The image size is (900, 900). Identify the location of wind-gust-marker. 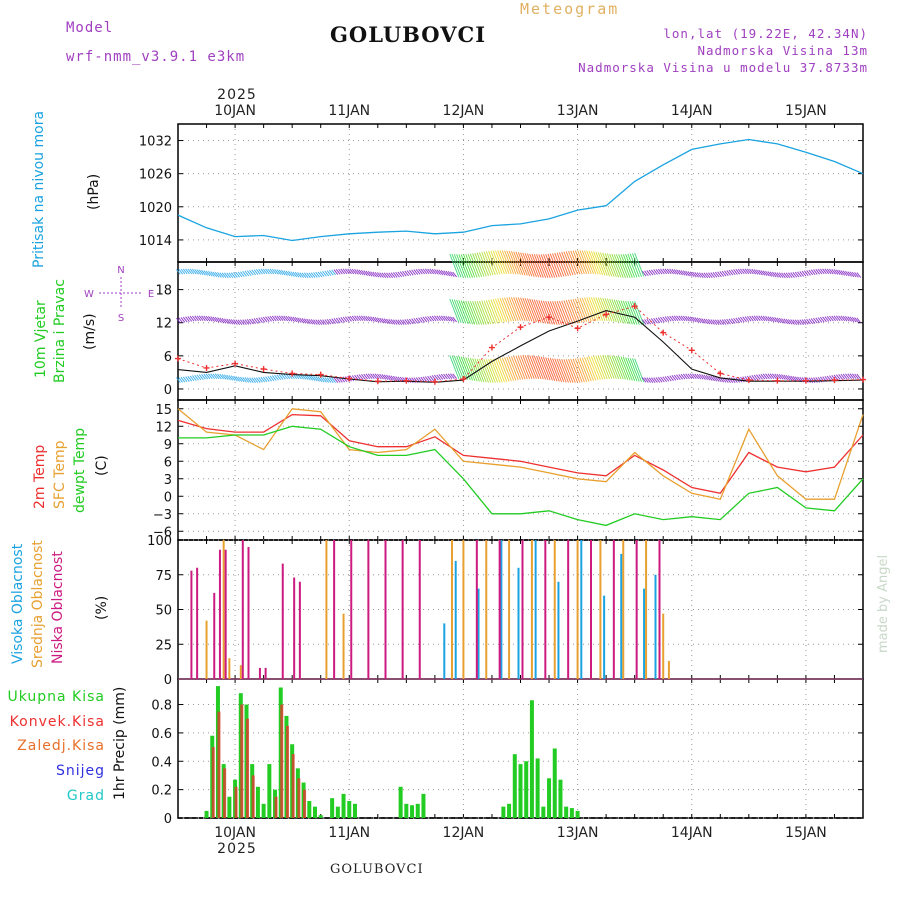
(549, 317).